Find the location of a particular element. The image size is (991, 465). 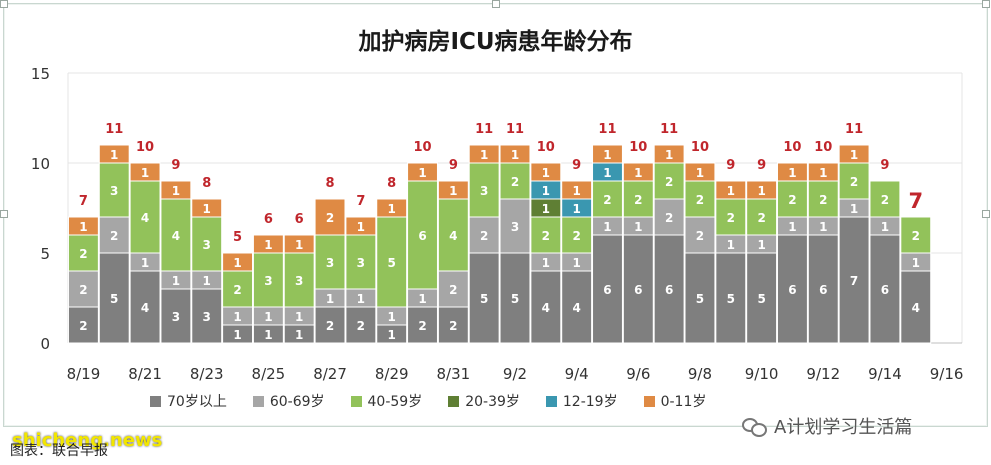

bar-segment-label: 7 is located at coordinates (854, 281).